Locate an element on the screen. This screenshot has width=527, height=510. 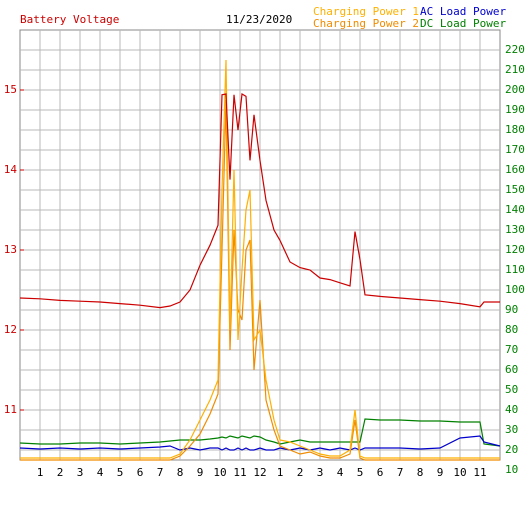
legend-label: Battery Voltage is located at coordinates (69, 19).